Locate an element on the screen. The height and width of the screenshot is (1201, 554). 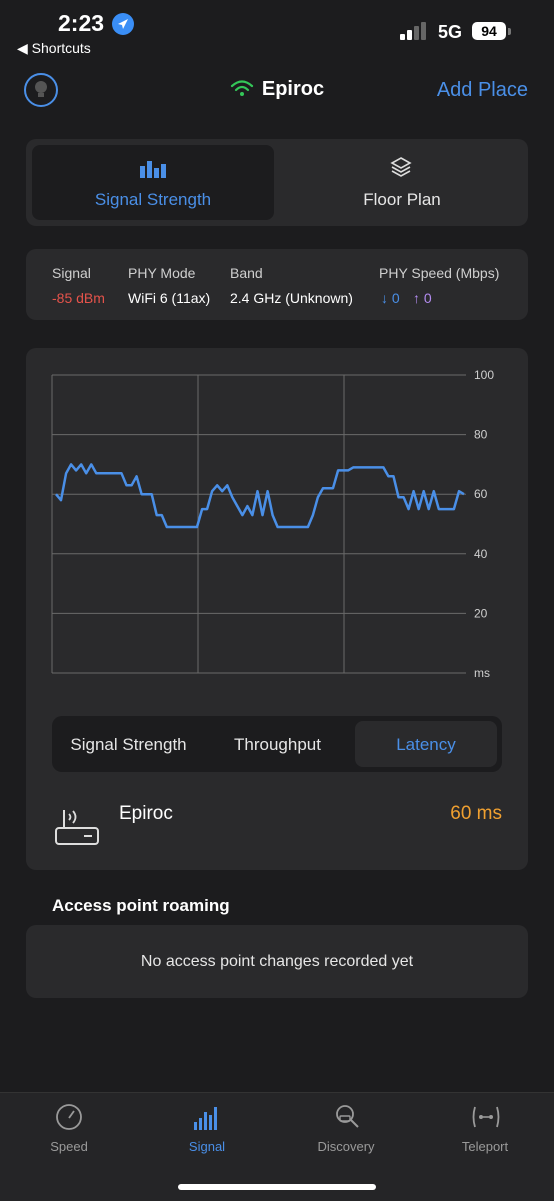
tab-speed: Speed is located at coordinates (69, 1146).